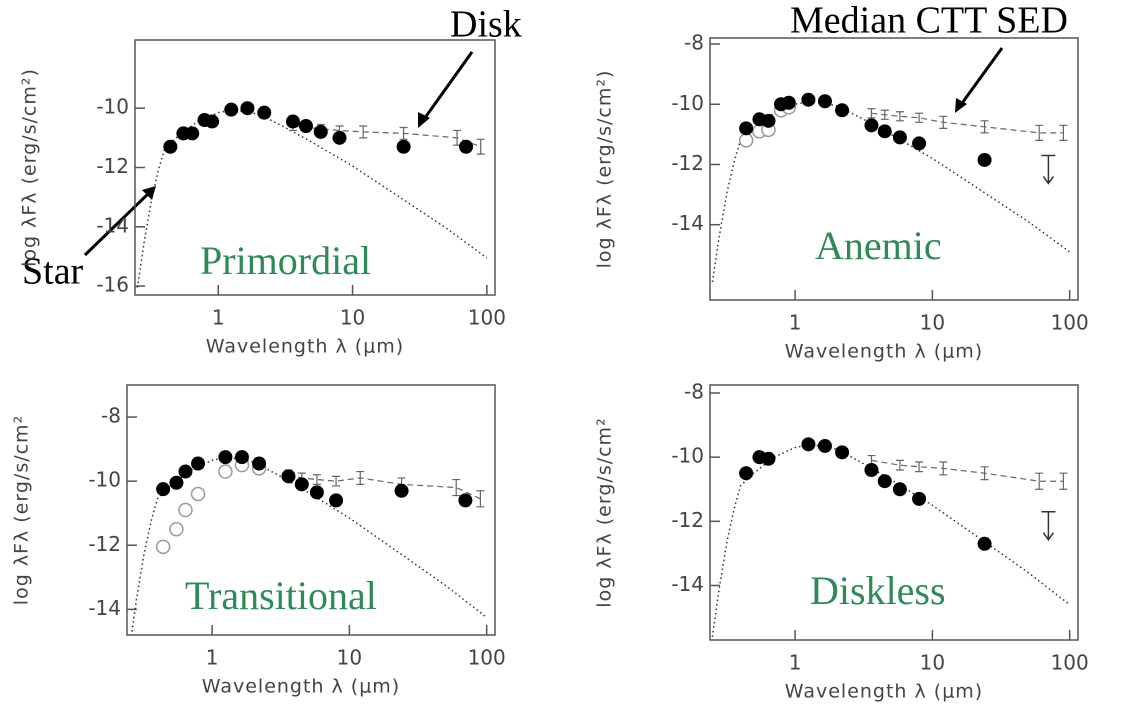  Describe the element at coordinates (53, 272) in the screenshot. I see `annotation: Star` at that location.